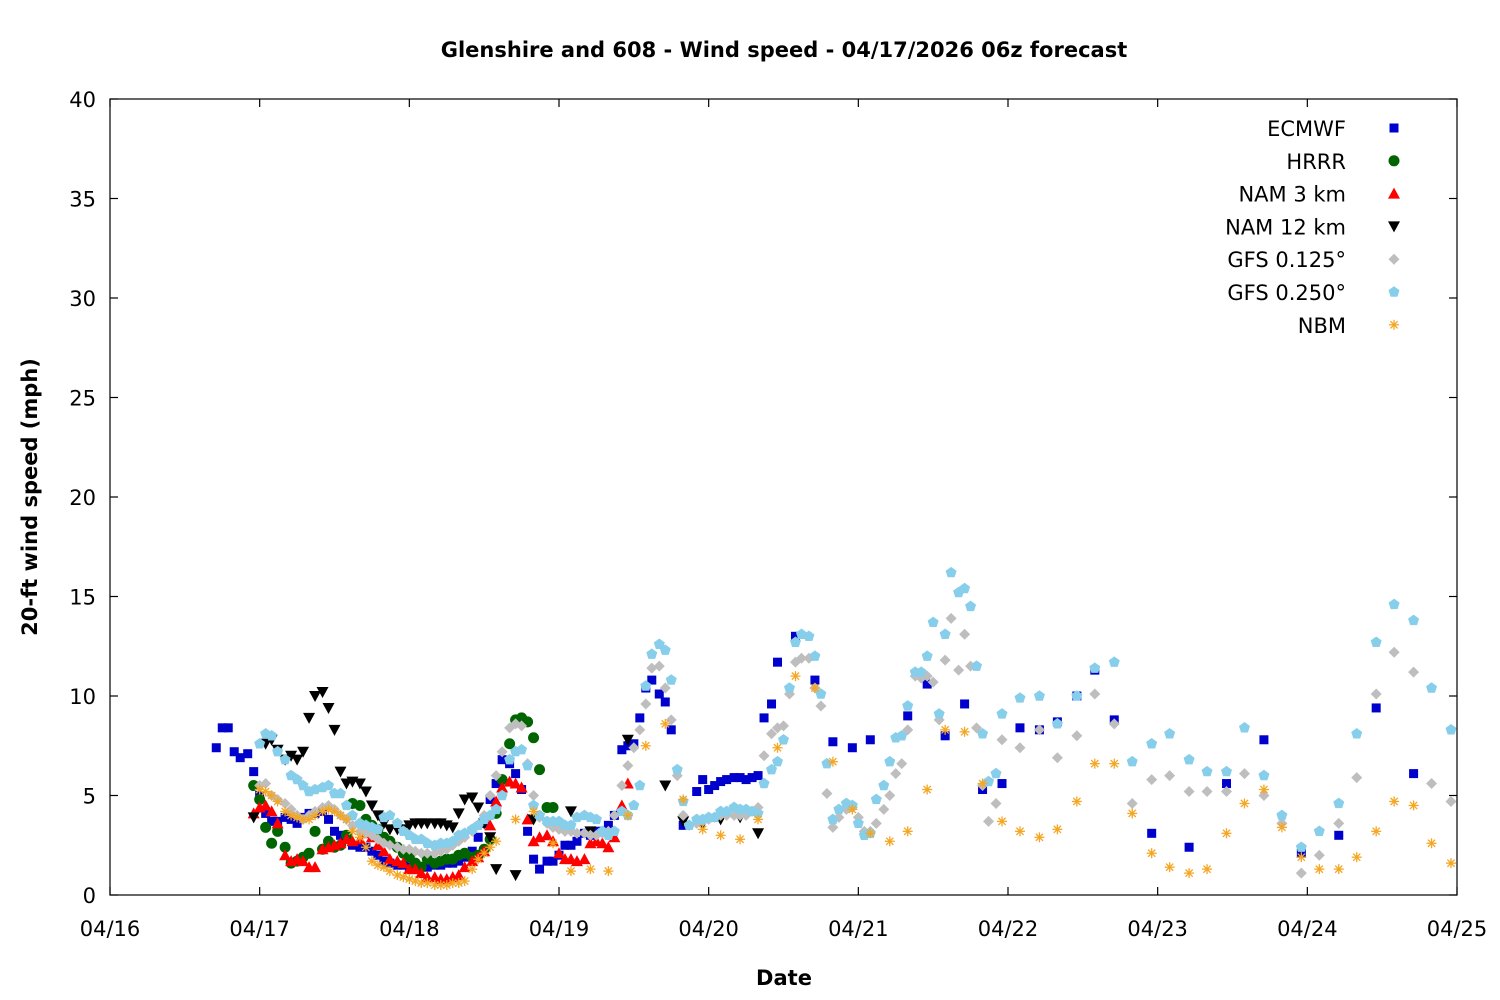 Image resolution: width=1500 pixels, height=1000 pixels. I want to click on y-tick-label: 40, so click(82, 100).